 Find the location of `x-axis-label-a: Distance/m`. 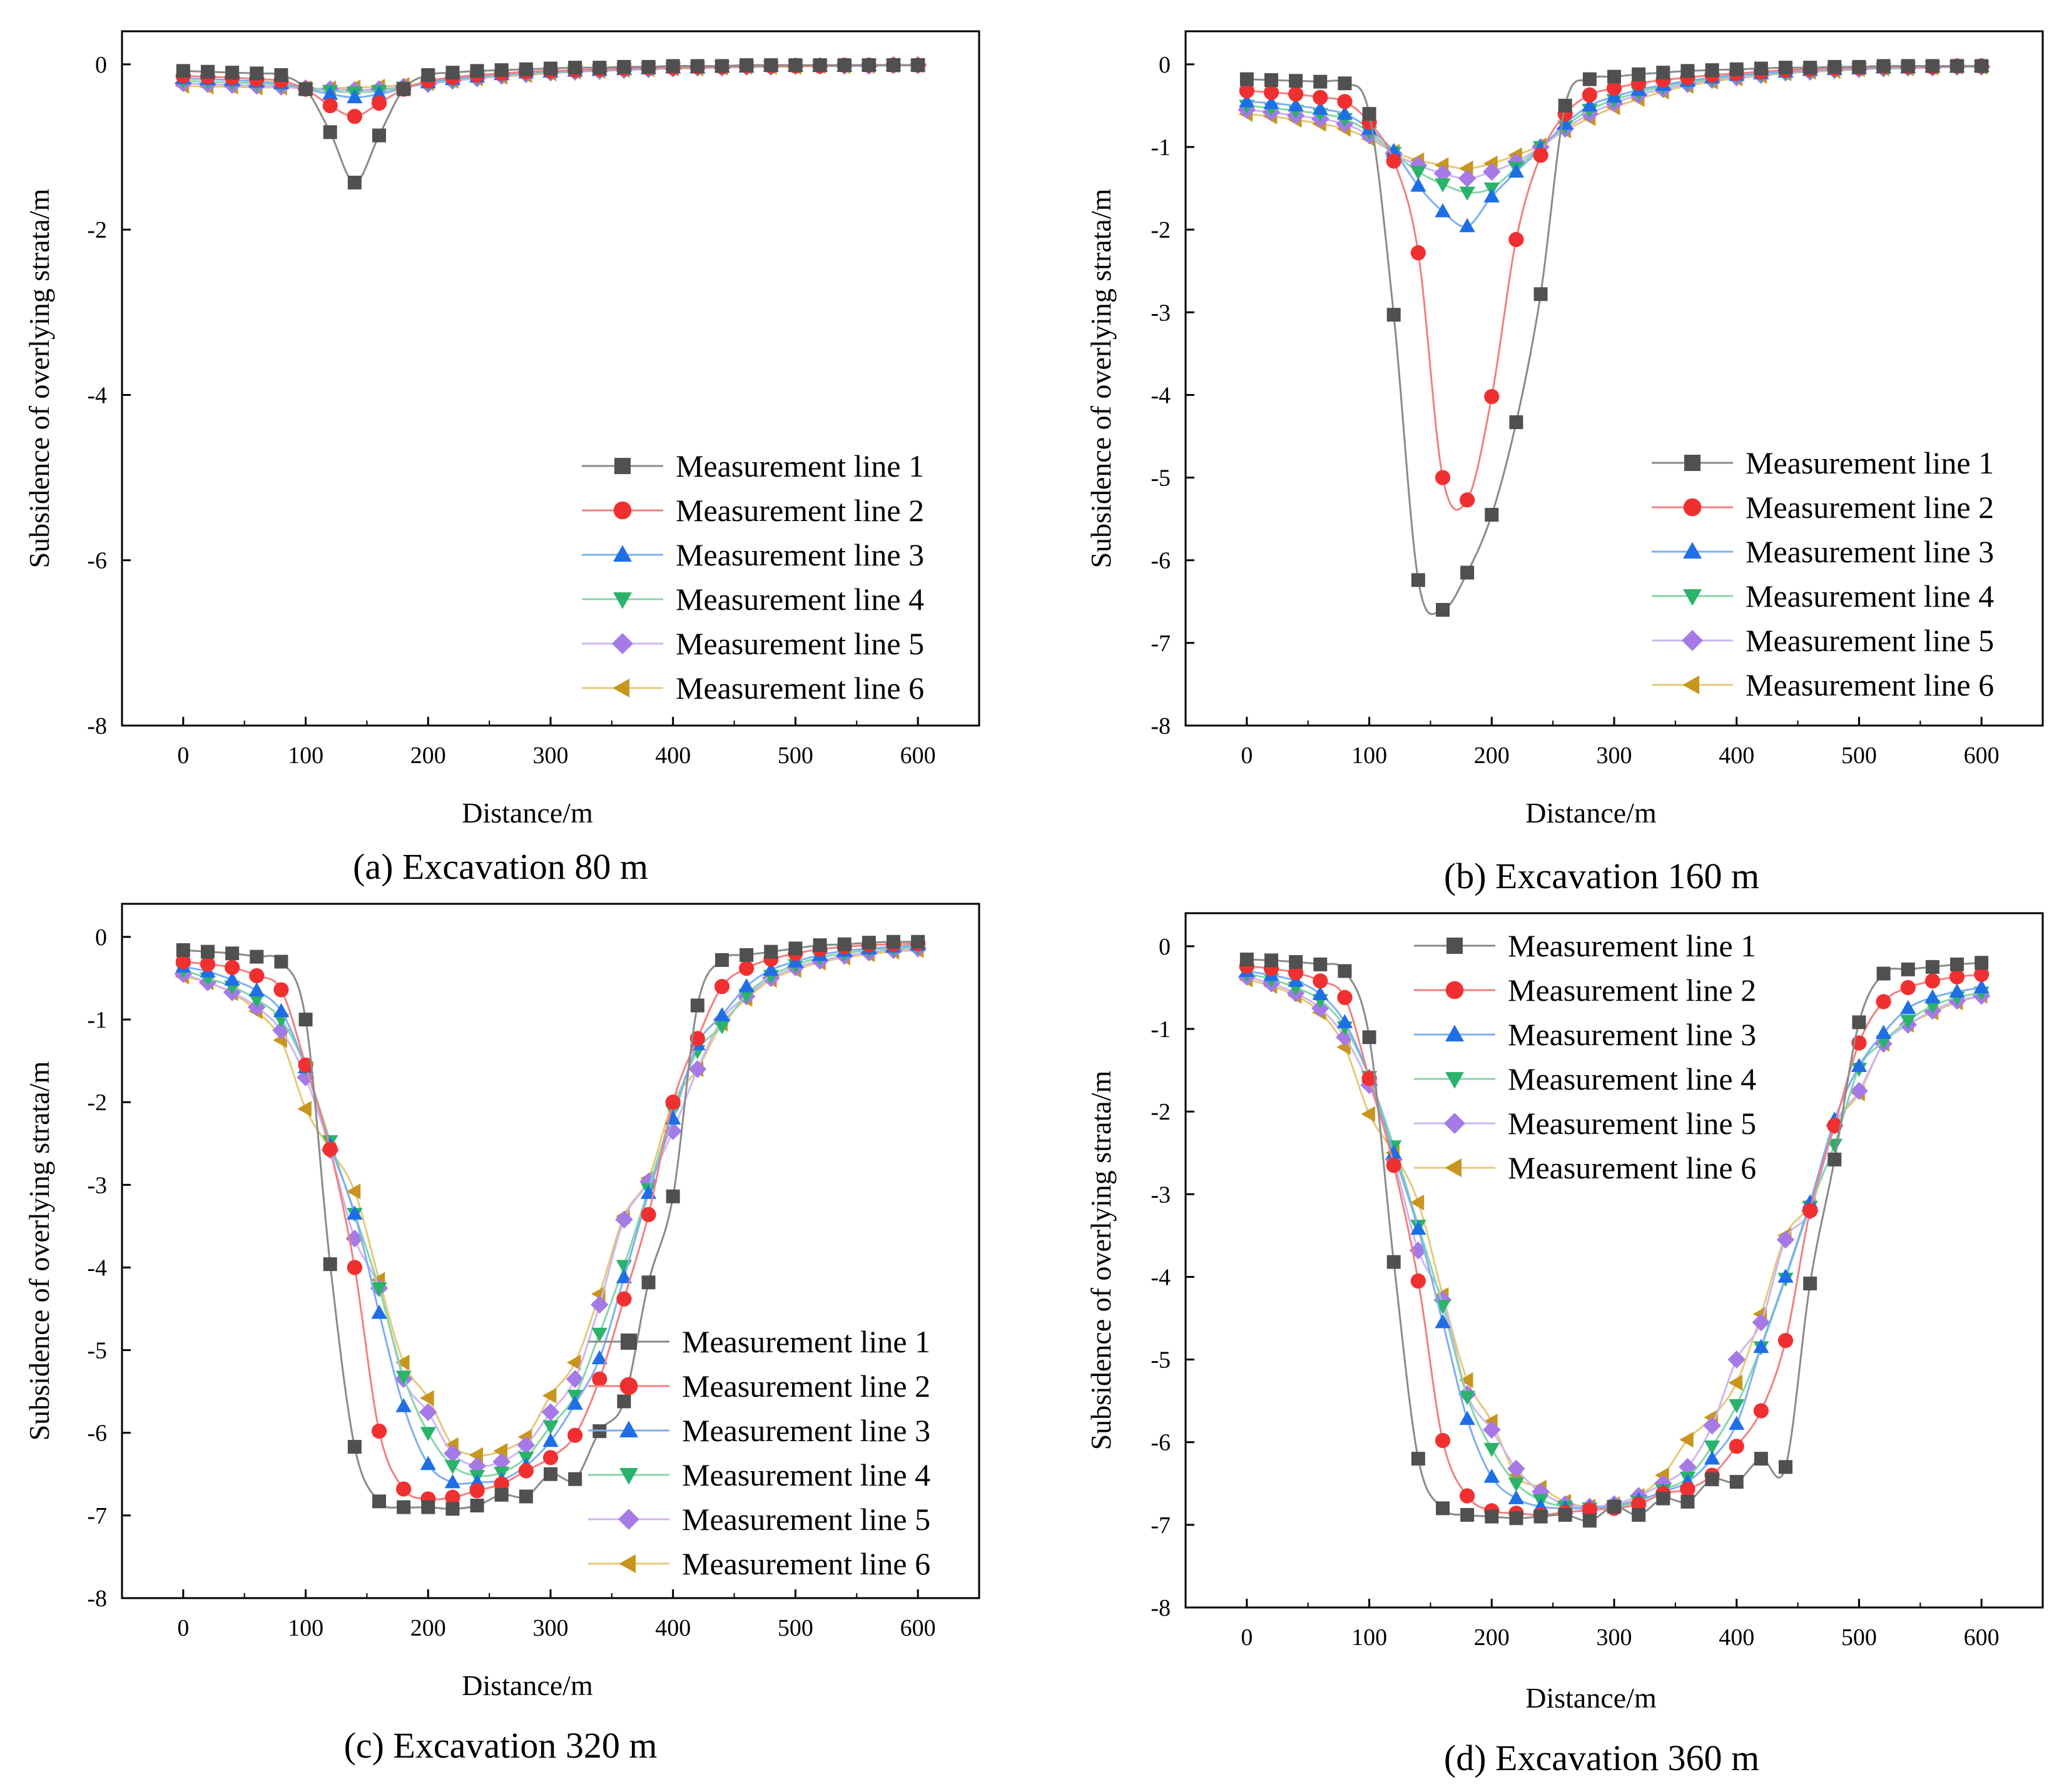

x-axis-label-a: Distance/m is located at coordinates (527, 813).